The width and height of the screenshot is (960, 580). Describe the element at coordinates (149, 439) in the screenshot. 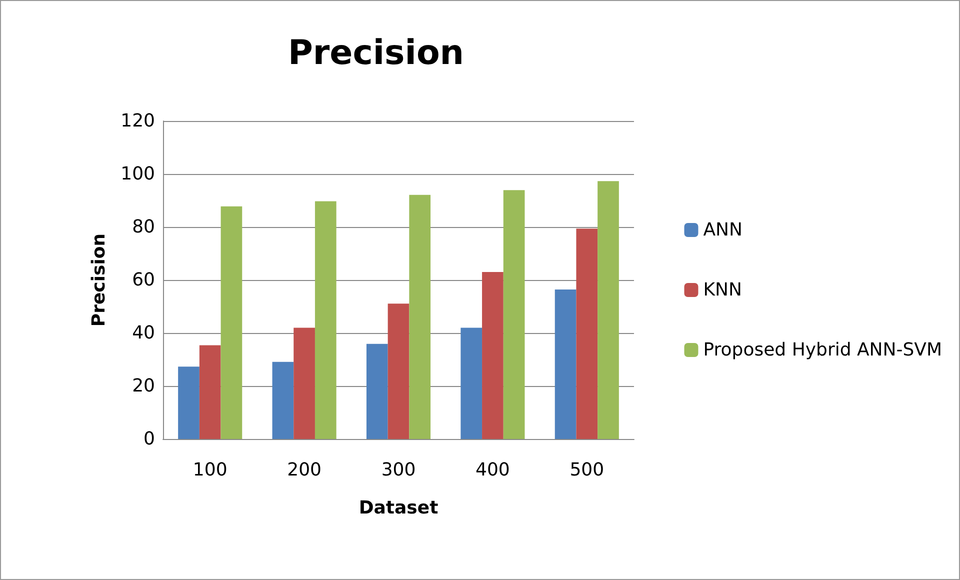

I see `y-tick-label: 0` at that location.